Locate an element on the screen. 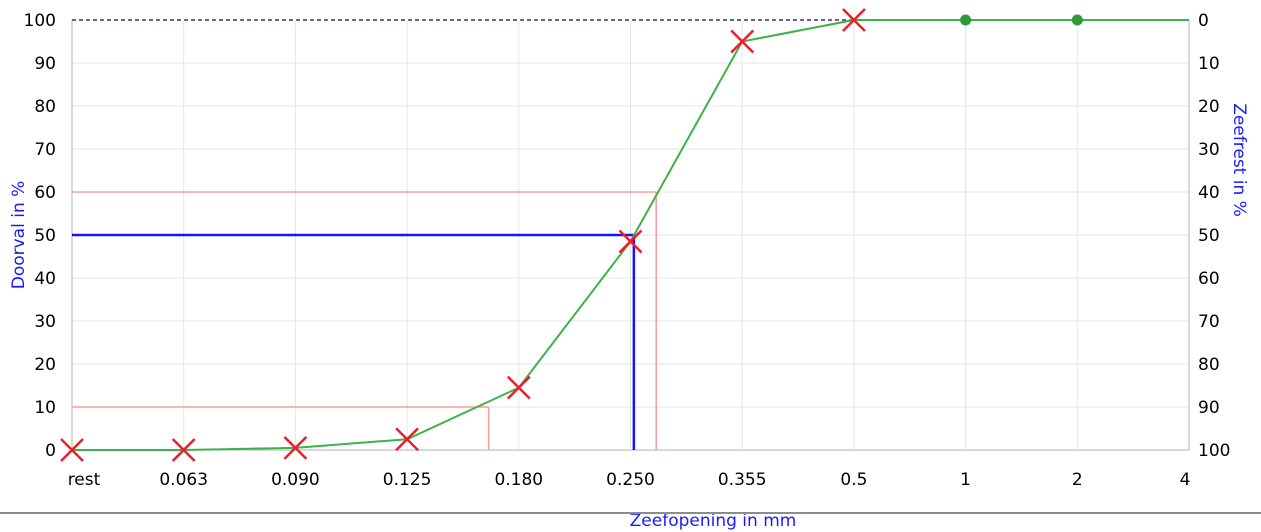  x-tick-label: 0.063 is located at coordinates (183, 480).